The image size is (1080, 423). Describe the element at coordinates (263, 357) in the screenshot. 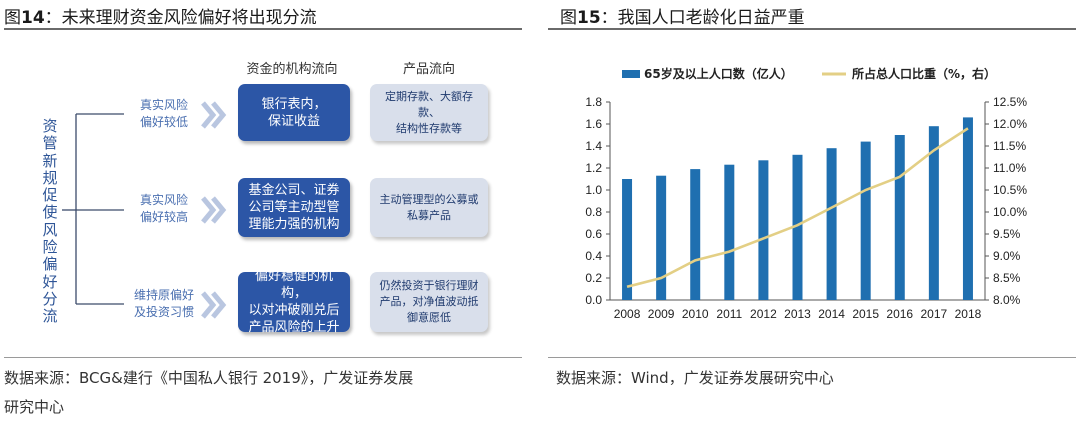

I see `left-source-rule` at that location.